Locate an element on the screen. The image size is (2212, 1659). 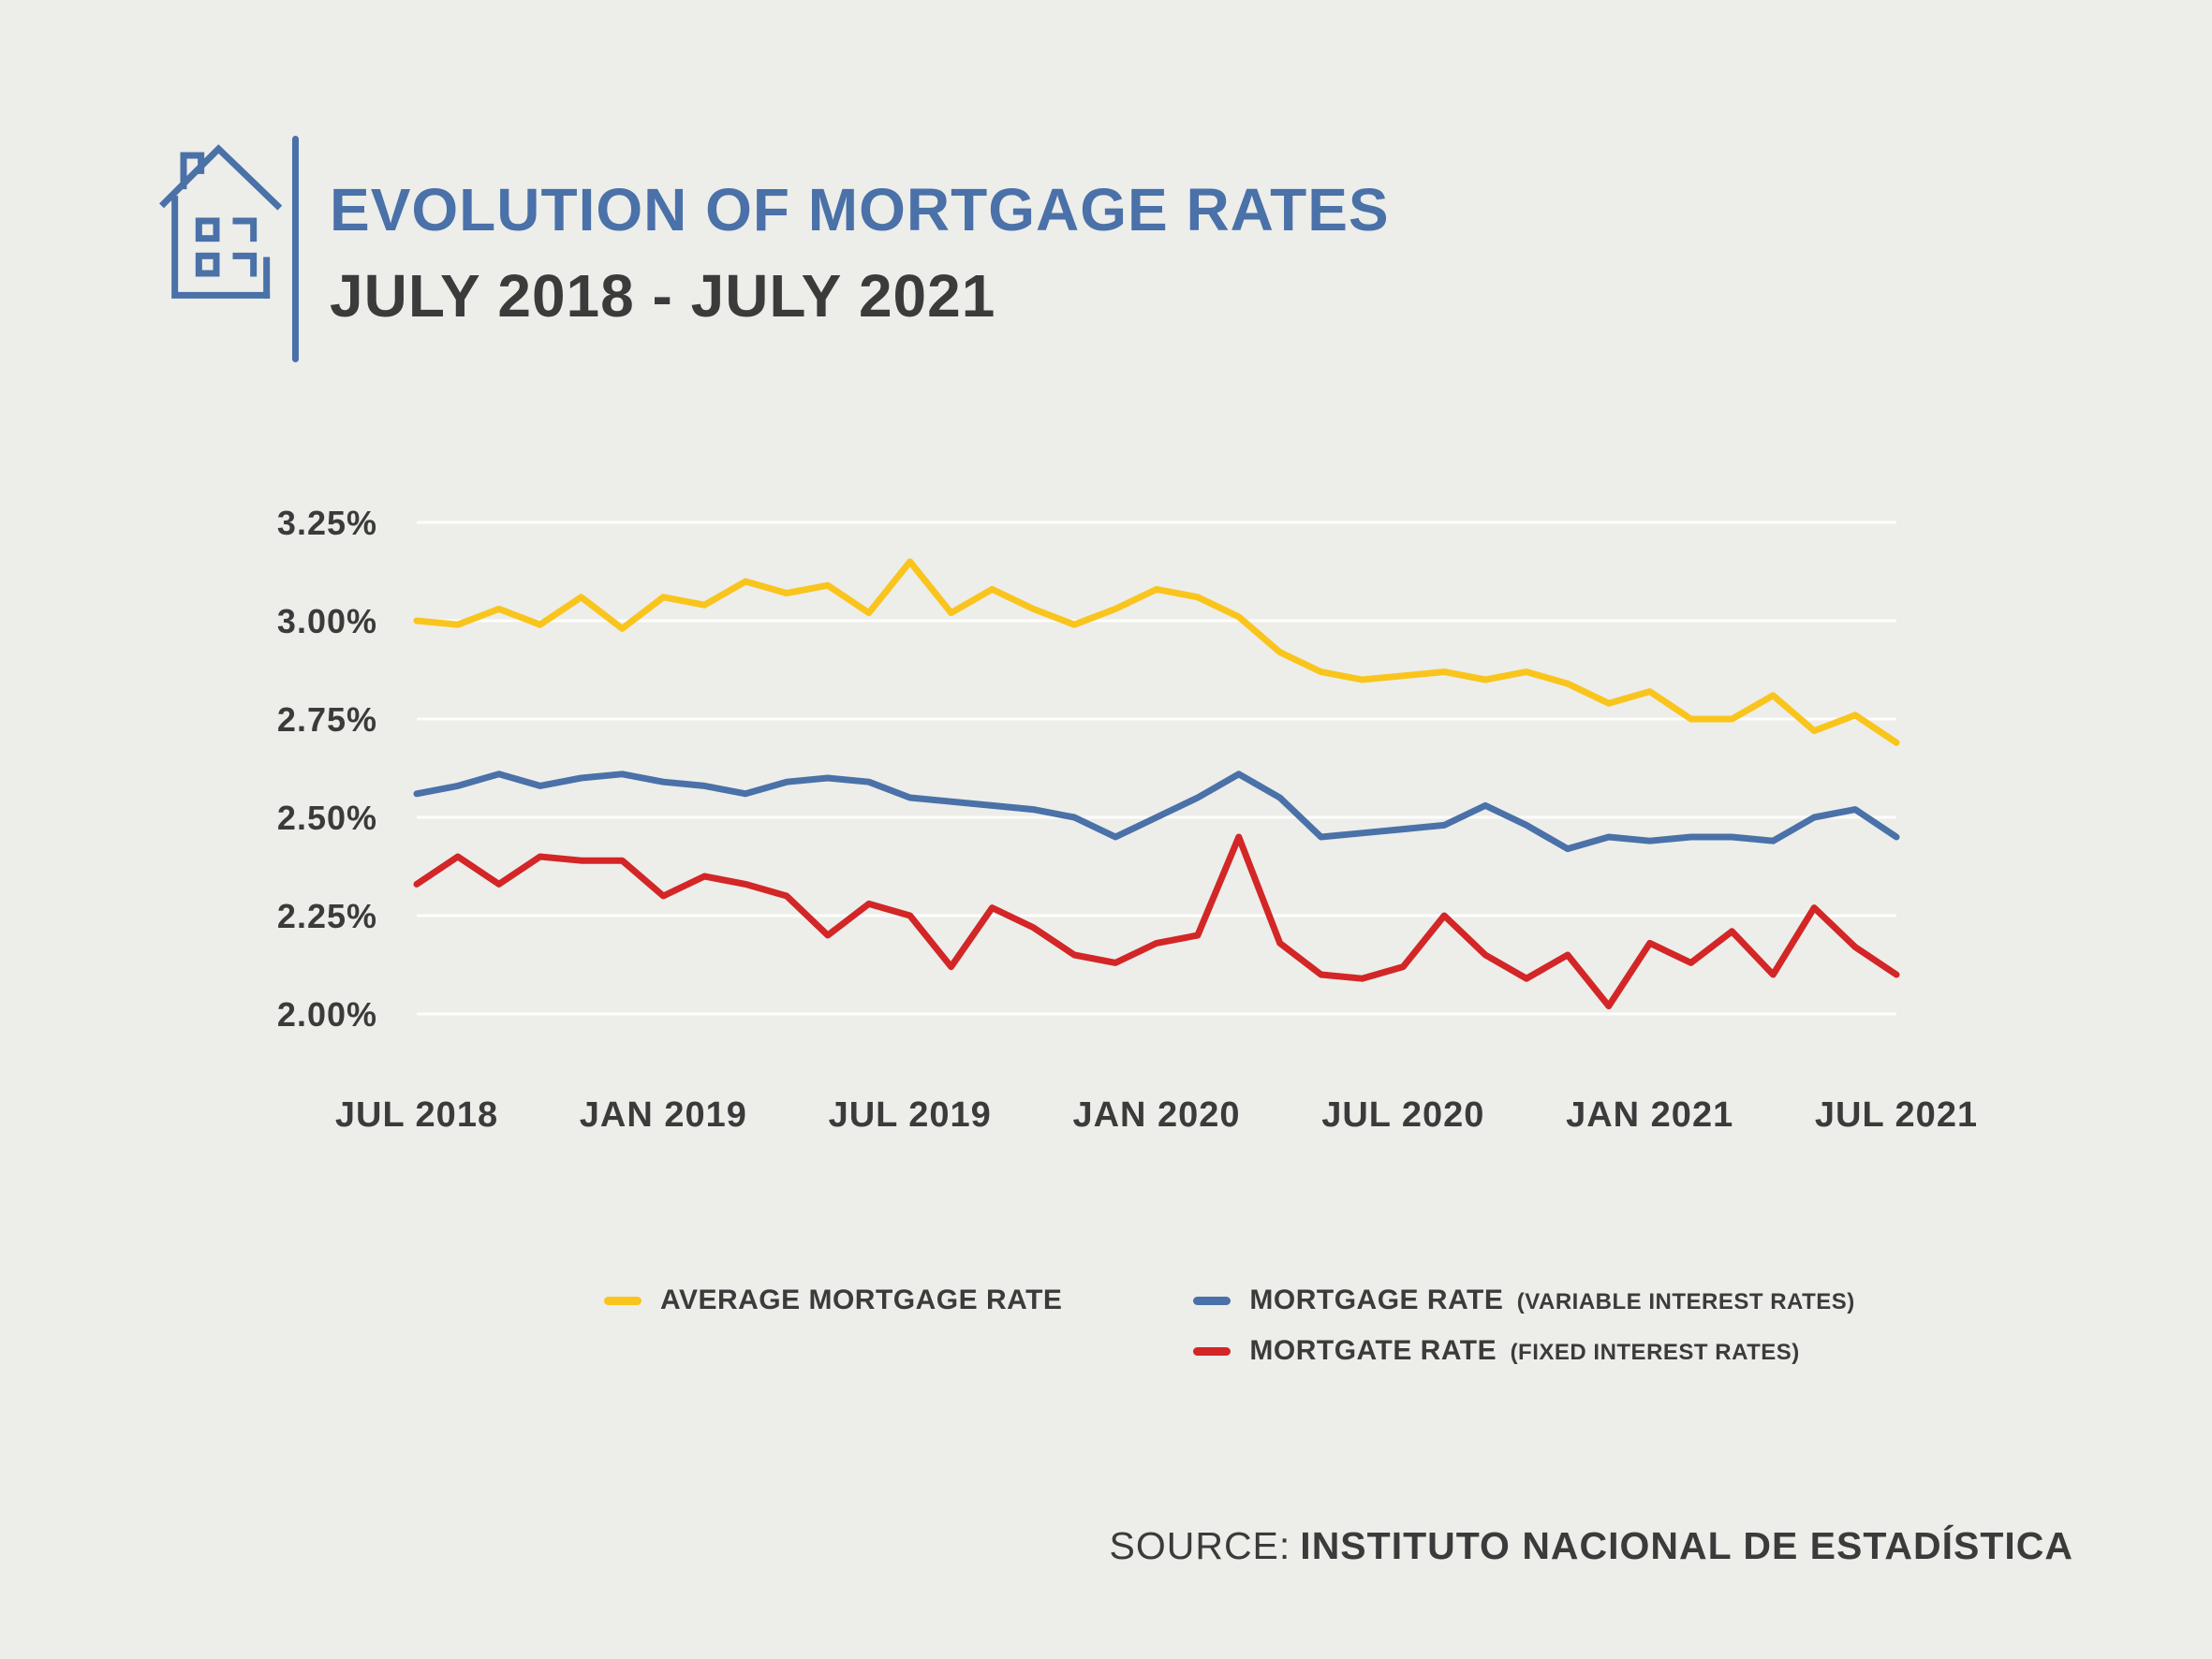
y-tick-label: 3.00% is located at coordinates (327, 621).